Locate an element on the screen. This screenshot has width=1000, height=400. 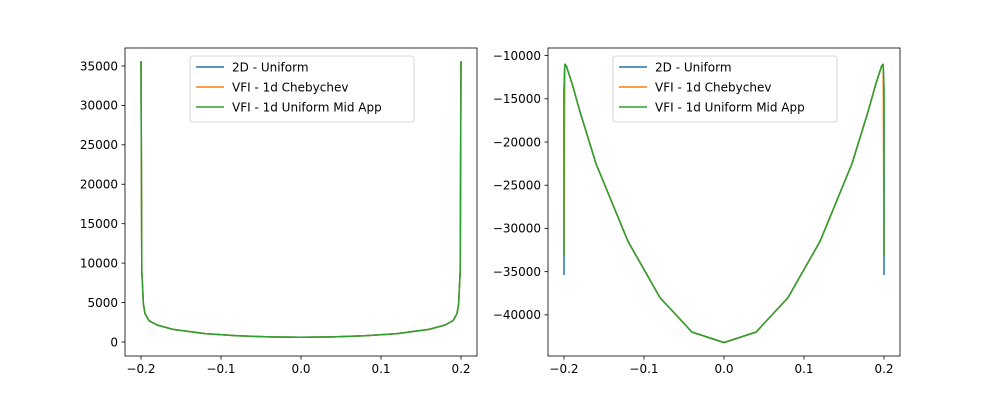
y-tick-label: 20000 is located at coordinates (99, 185).